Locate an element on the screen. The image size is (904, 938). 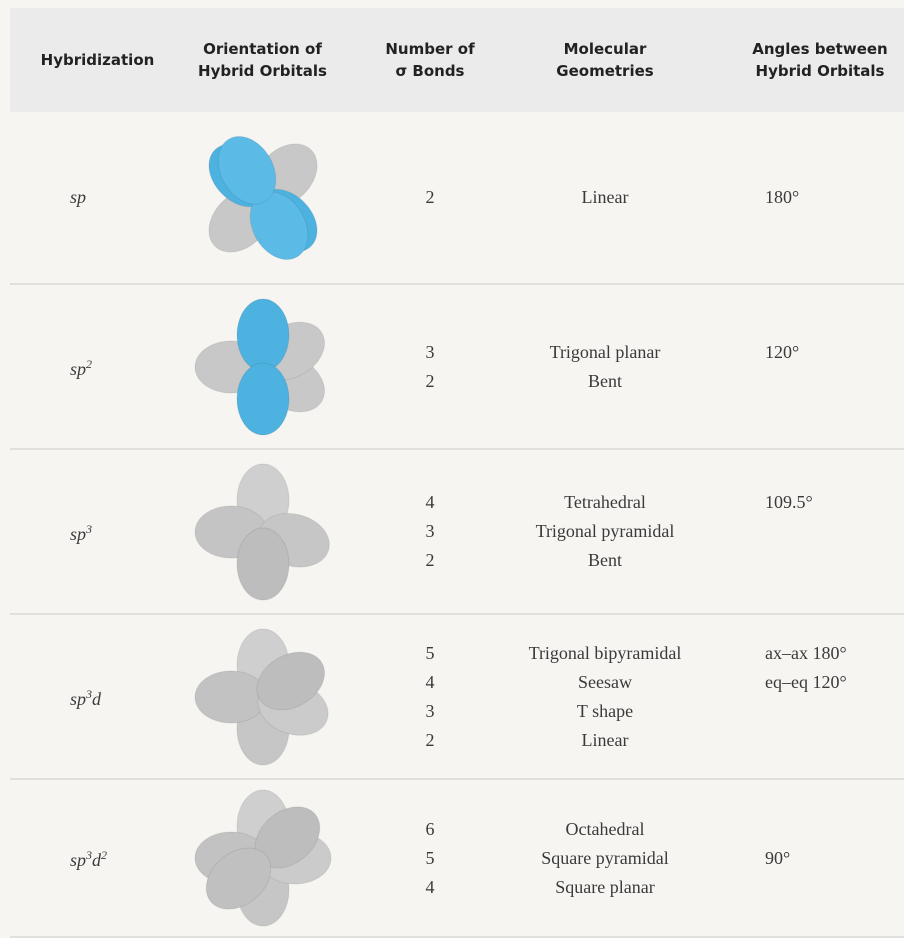
hybridization: sp is located at coordinates (78, 197).